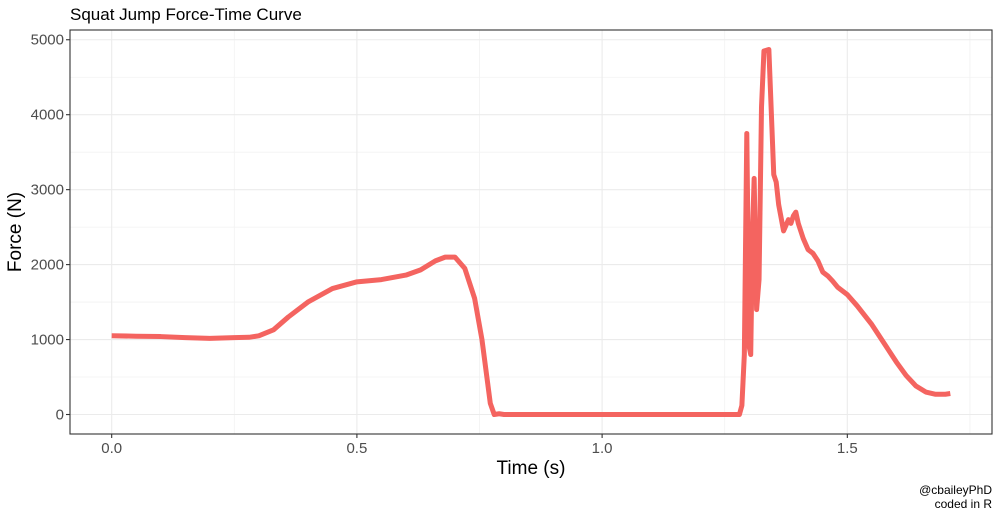 Image resolution: width=1000 pixels, height=521 pixels. Describe the element at coordinates (47, 40) in the screenshot. I see `y-tick-label: 5000` at that location.